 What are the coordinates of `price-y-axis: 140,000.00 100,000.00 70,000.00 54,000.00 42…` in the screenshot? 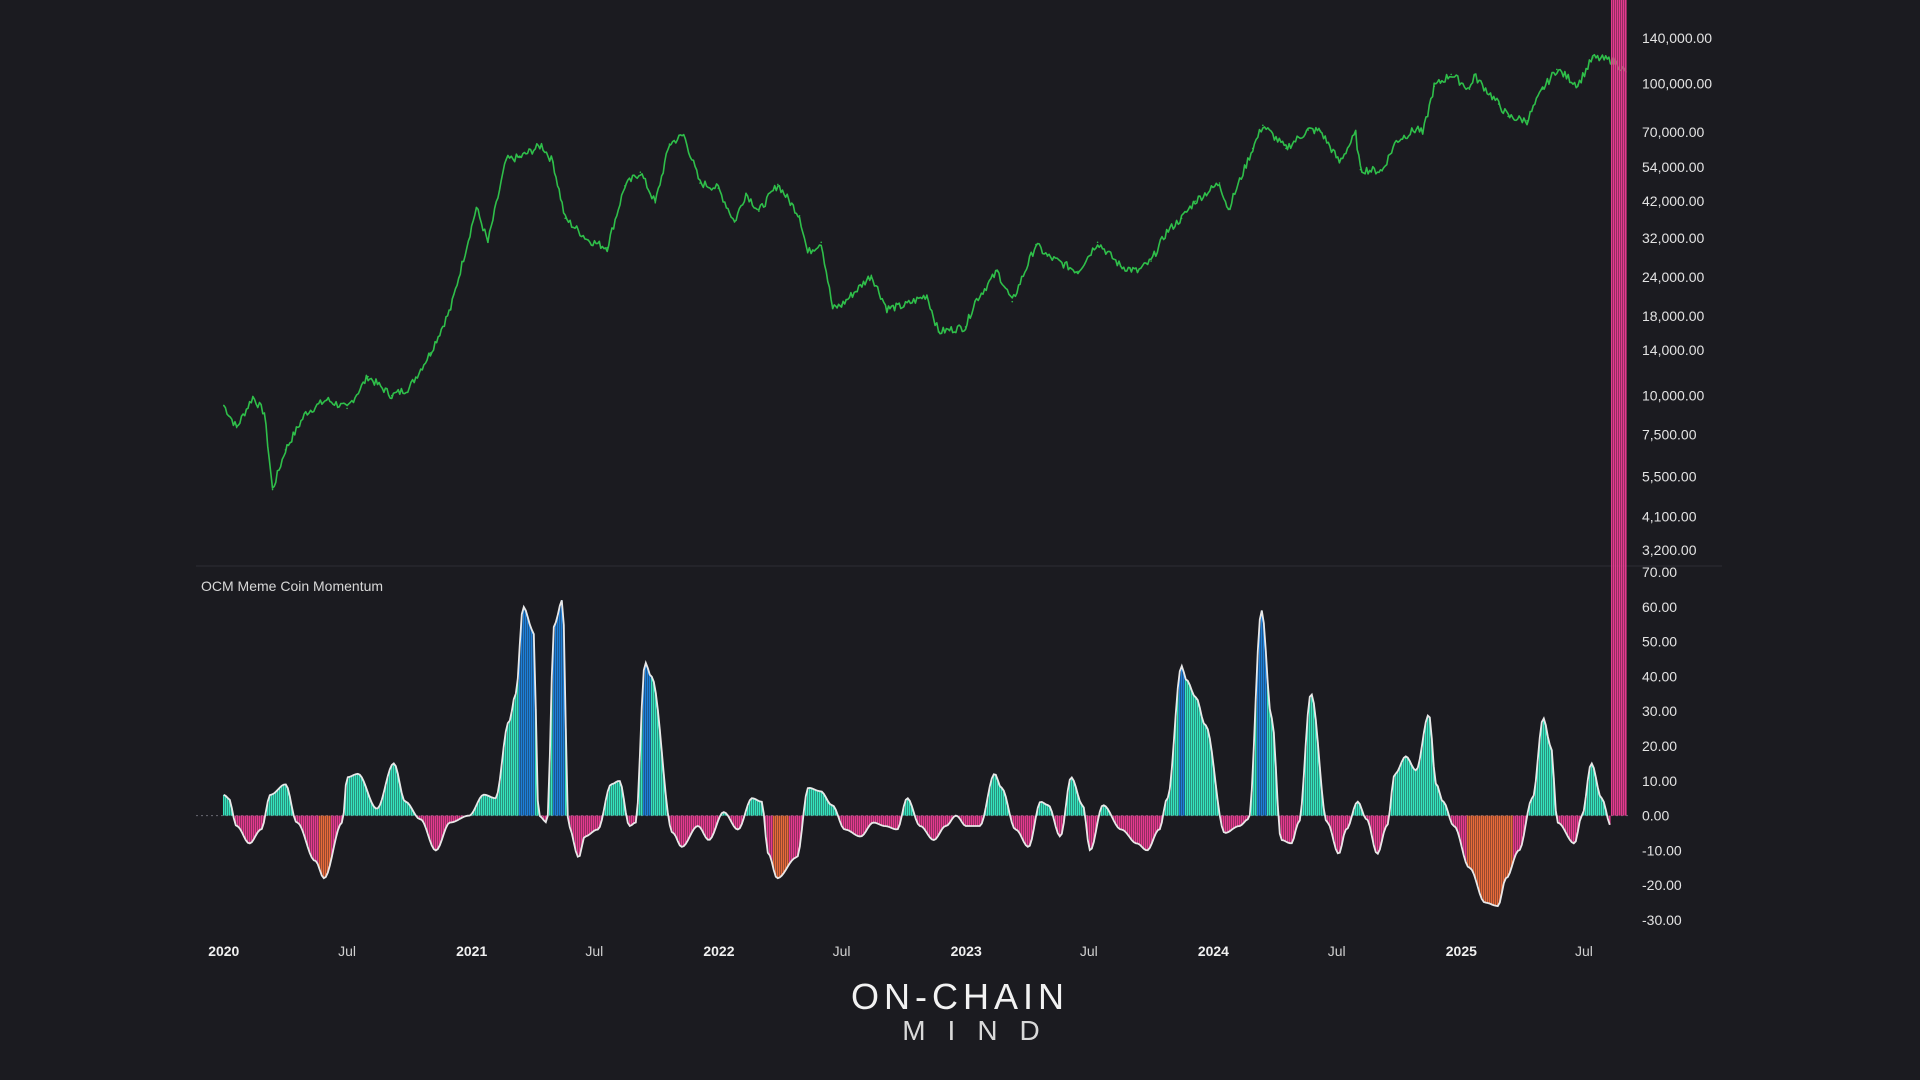 It's located at (1677, 294).